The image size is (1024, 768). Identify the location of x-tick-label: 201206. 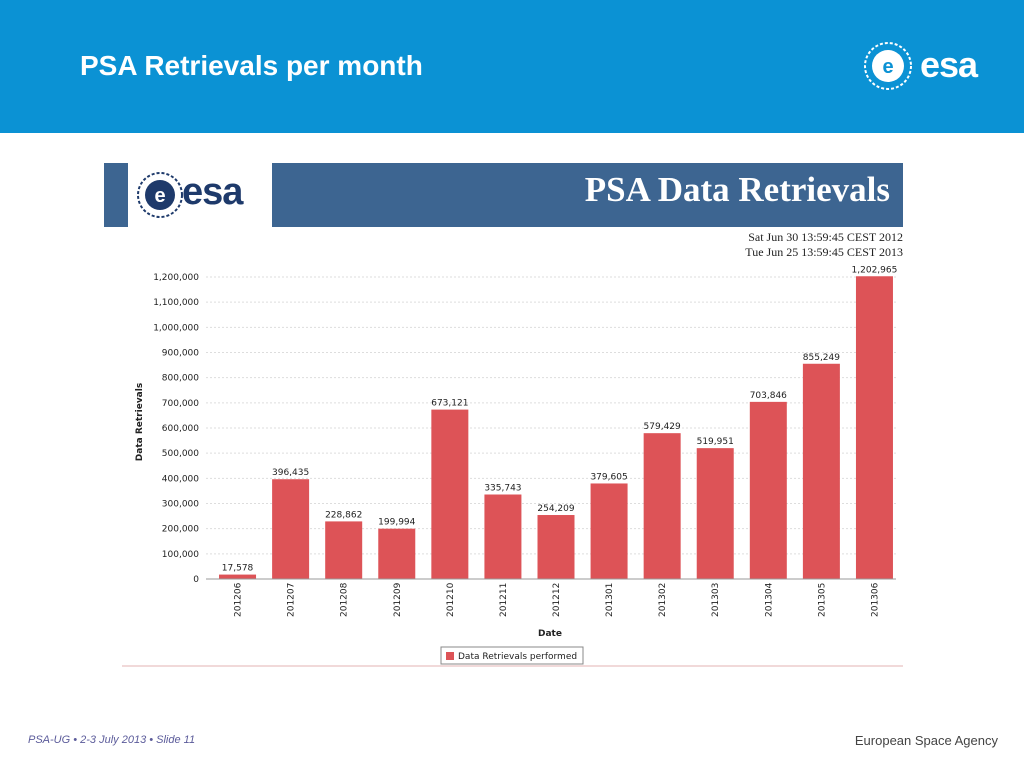
(239, 599).